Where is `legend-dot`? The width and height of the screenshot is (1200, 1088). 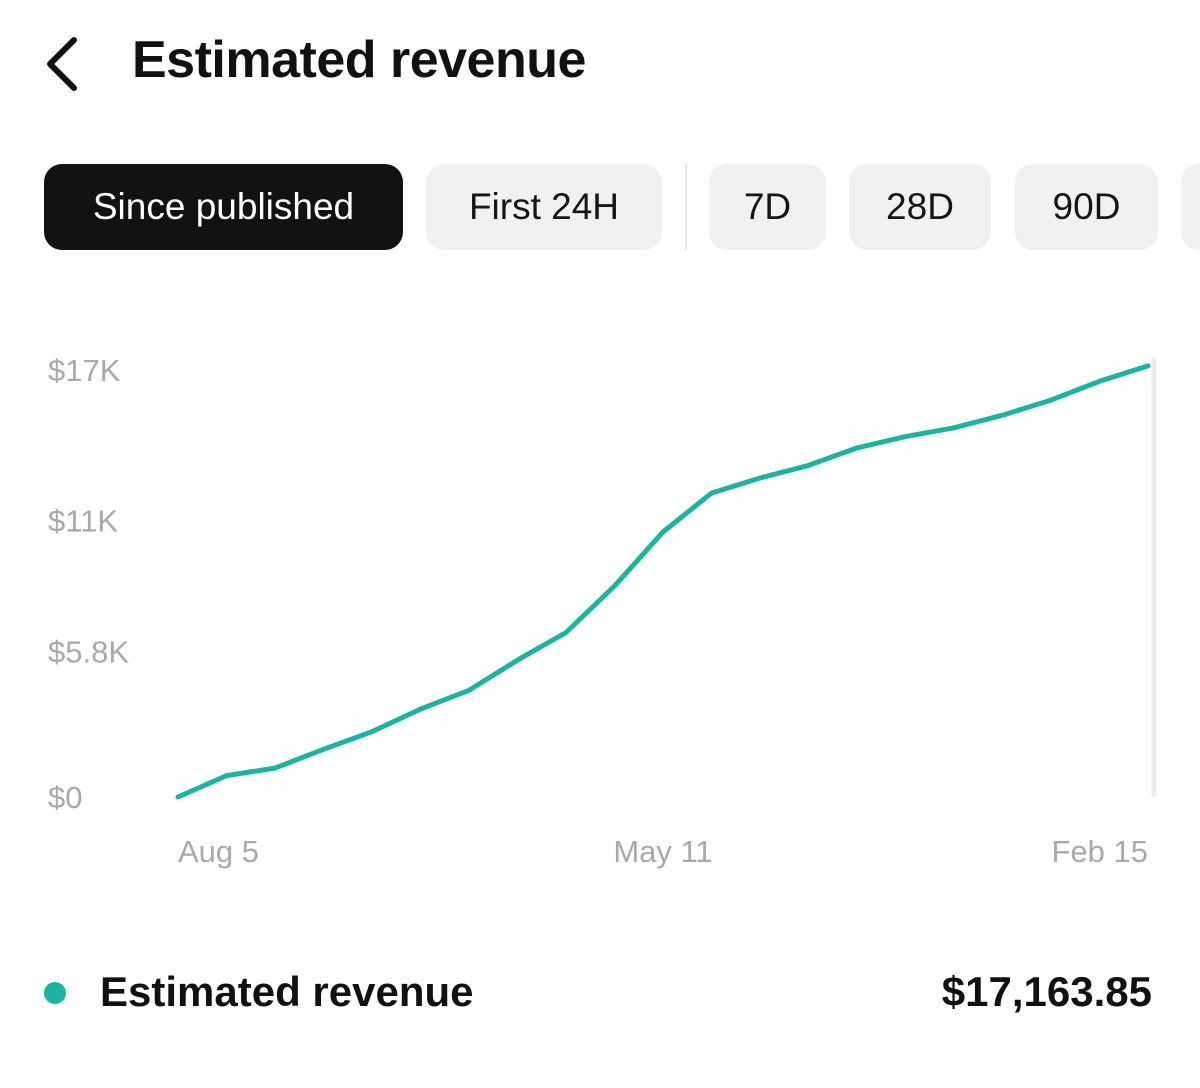
legend-dot is located at coordinates (55, 993).